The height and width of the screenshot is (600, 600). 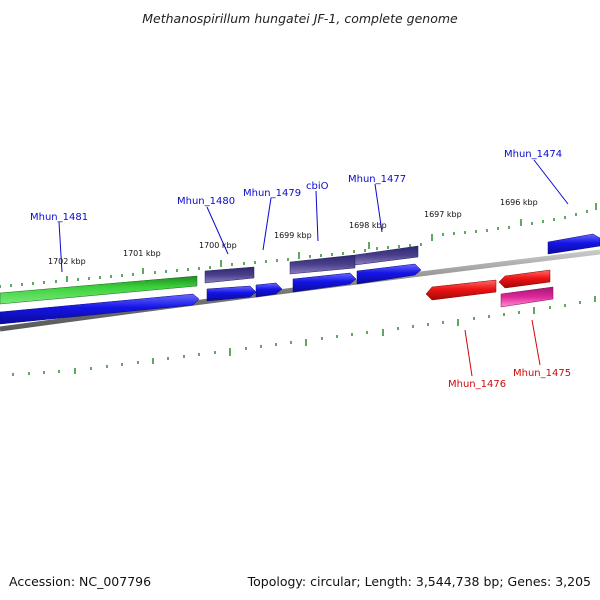 What do you see at coordinates (272, 193) in the screenshot?
I see `gene-label-mhun-1479: Mhun_1479` at bounding box center [272, 193].